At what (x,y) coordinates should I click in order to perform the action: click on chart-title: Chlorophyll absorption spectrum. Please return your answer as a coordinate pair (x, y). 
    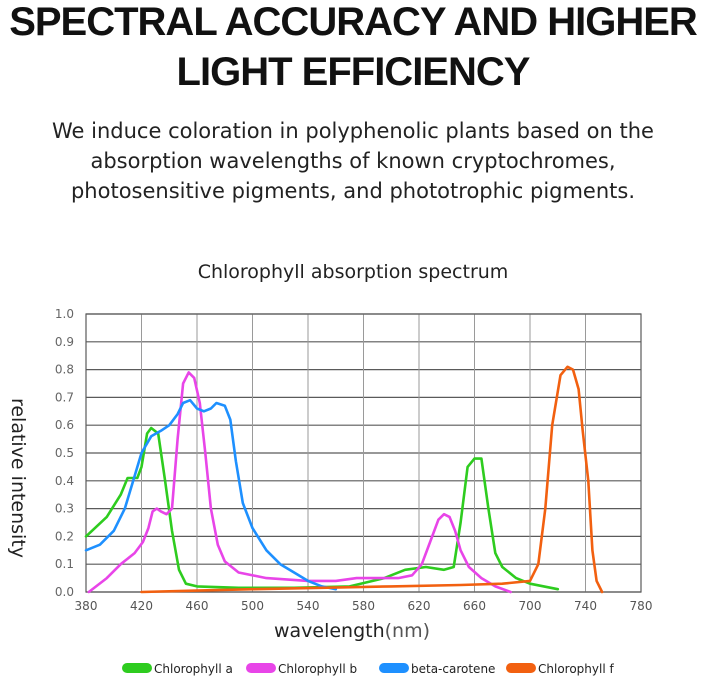
    Looking at the image, I should click on (353, 272).